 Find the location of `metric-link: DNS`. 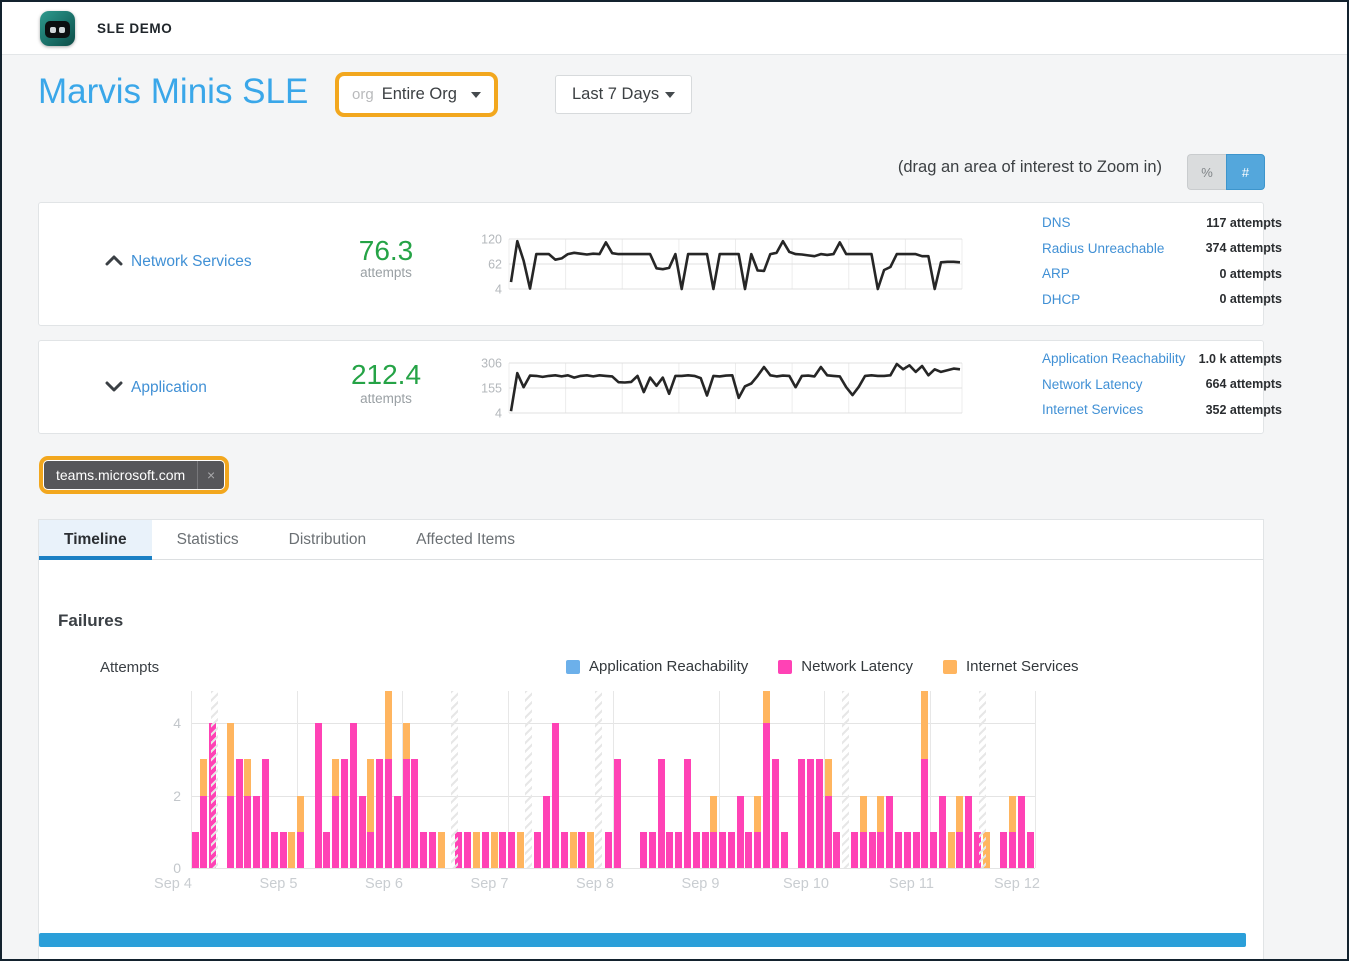

metric-link: DNS is located at coordinates (1056, 223).